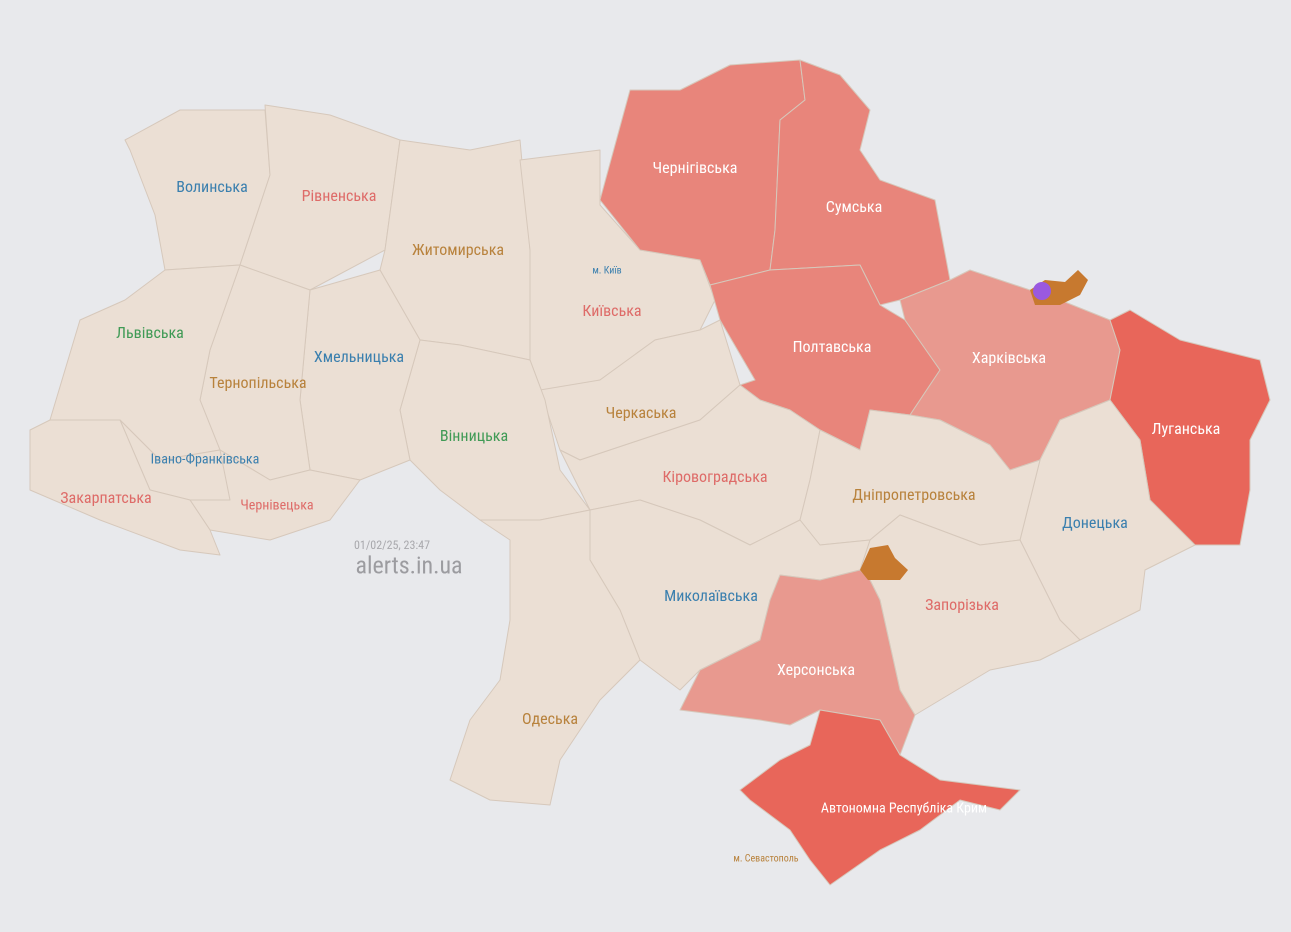 This screenshot has height=932, width=1291. What do you see at coordinates (606, 271) in the screenshot?
I see `city-label: м. Київ` at bounding box center [606, 271].